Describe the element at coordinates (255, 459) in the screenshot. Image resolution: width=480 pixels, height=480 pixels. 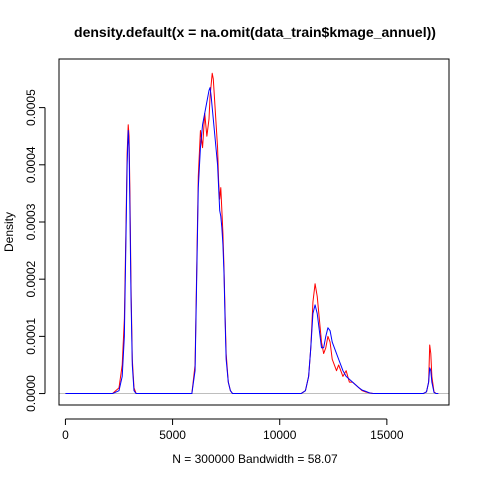
I see `x-axis-label: N = 300000 Bandwidth = 58.07` at that location.